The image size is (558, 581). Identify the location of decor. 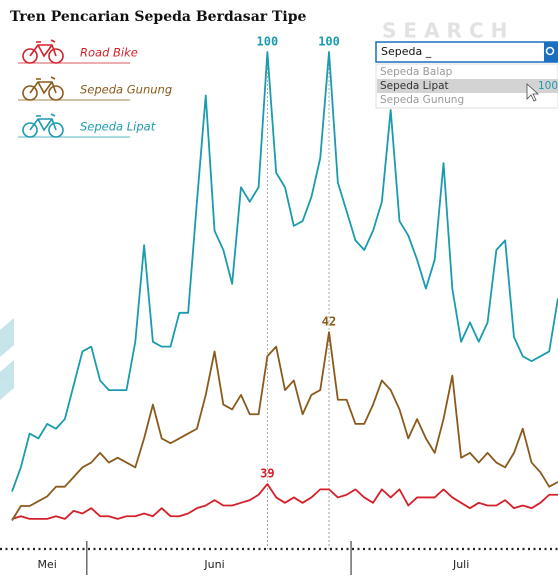
(7, 359).